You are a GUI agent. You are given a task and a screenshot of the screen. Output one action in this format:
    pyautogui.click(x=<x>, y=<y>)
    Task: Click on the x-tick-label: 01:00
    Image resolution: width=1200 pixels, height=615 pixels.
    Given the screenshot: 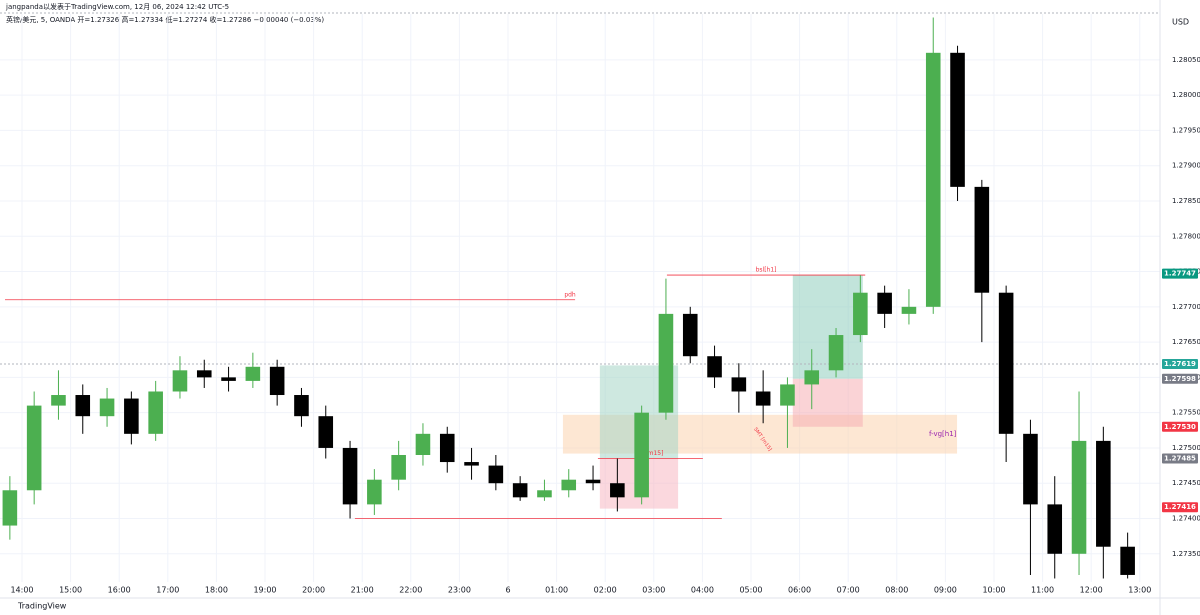 What is the action you would take?
    pyautogui.click(x=556, y=590)
    